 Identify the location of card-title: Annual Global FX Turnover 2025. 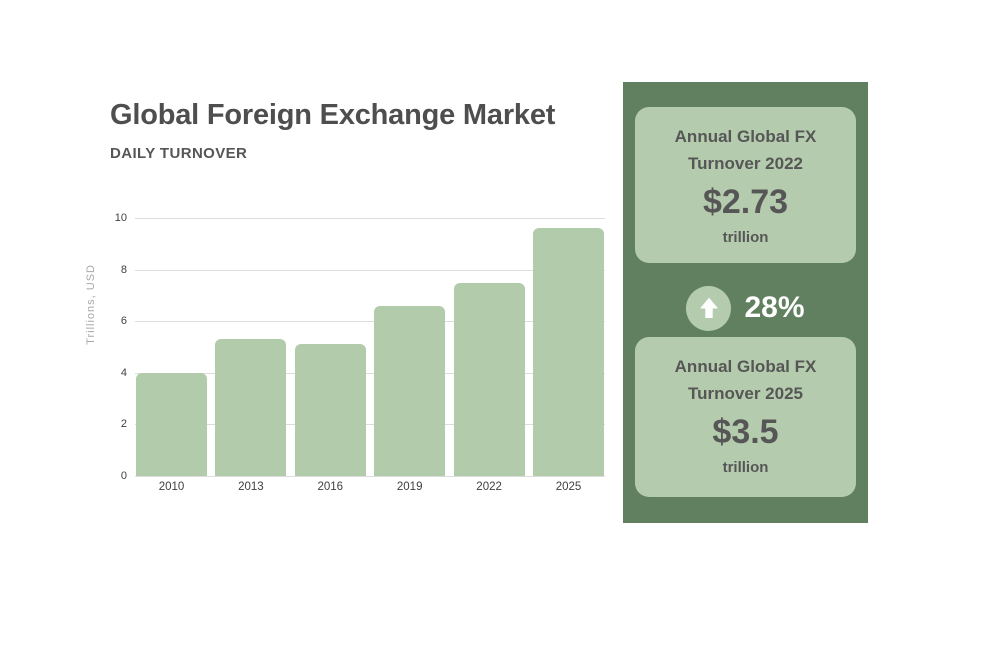
(745, 372).